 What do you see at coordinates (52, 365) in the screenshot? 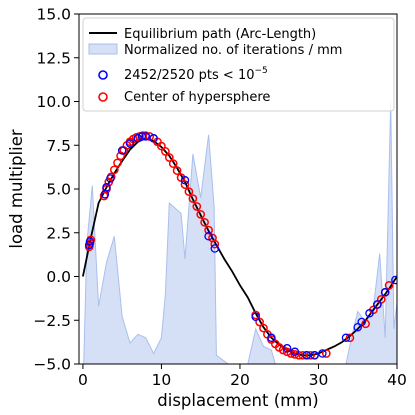
I see `y-tick-label: −5.0` at bounding box center [52, 365].